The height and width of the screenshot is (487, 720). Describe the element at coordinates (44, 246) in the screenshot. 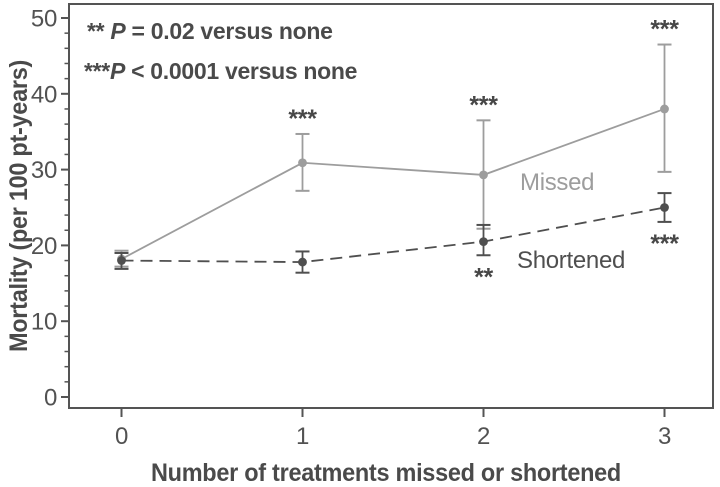

I see `y-tick-label: 20` at that location.